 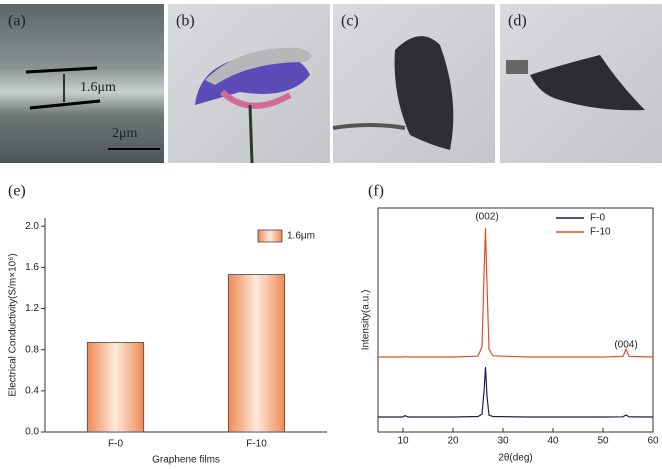 I want to click on y-tick-label: 0.4, so click(x=32, y=390).